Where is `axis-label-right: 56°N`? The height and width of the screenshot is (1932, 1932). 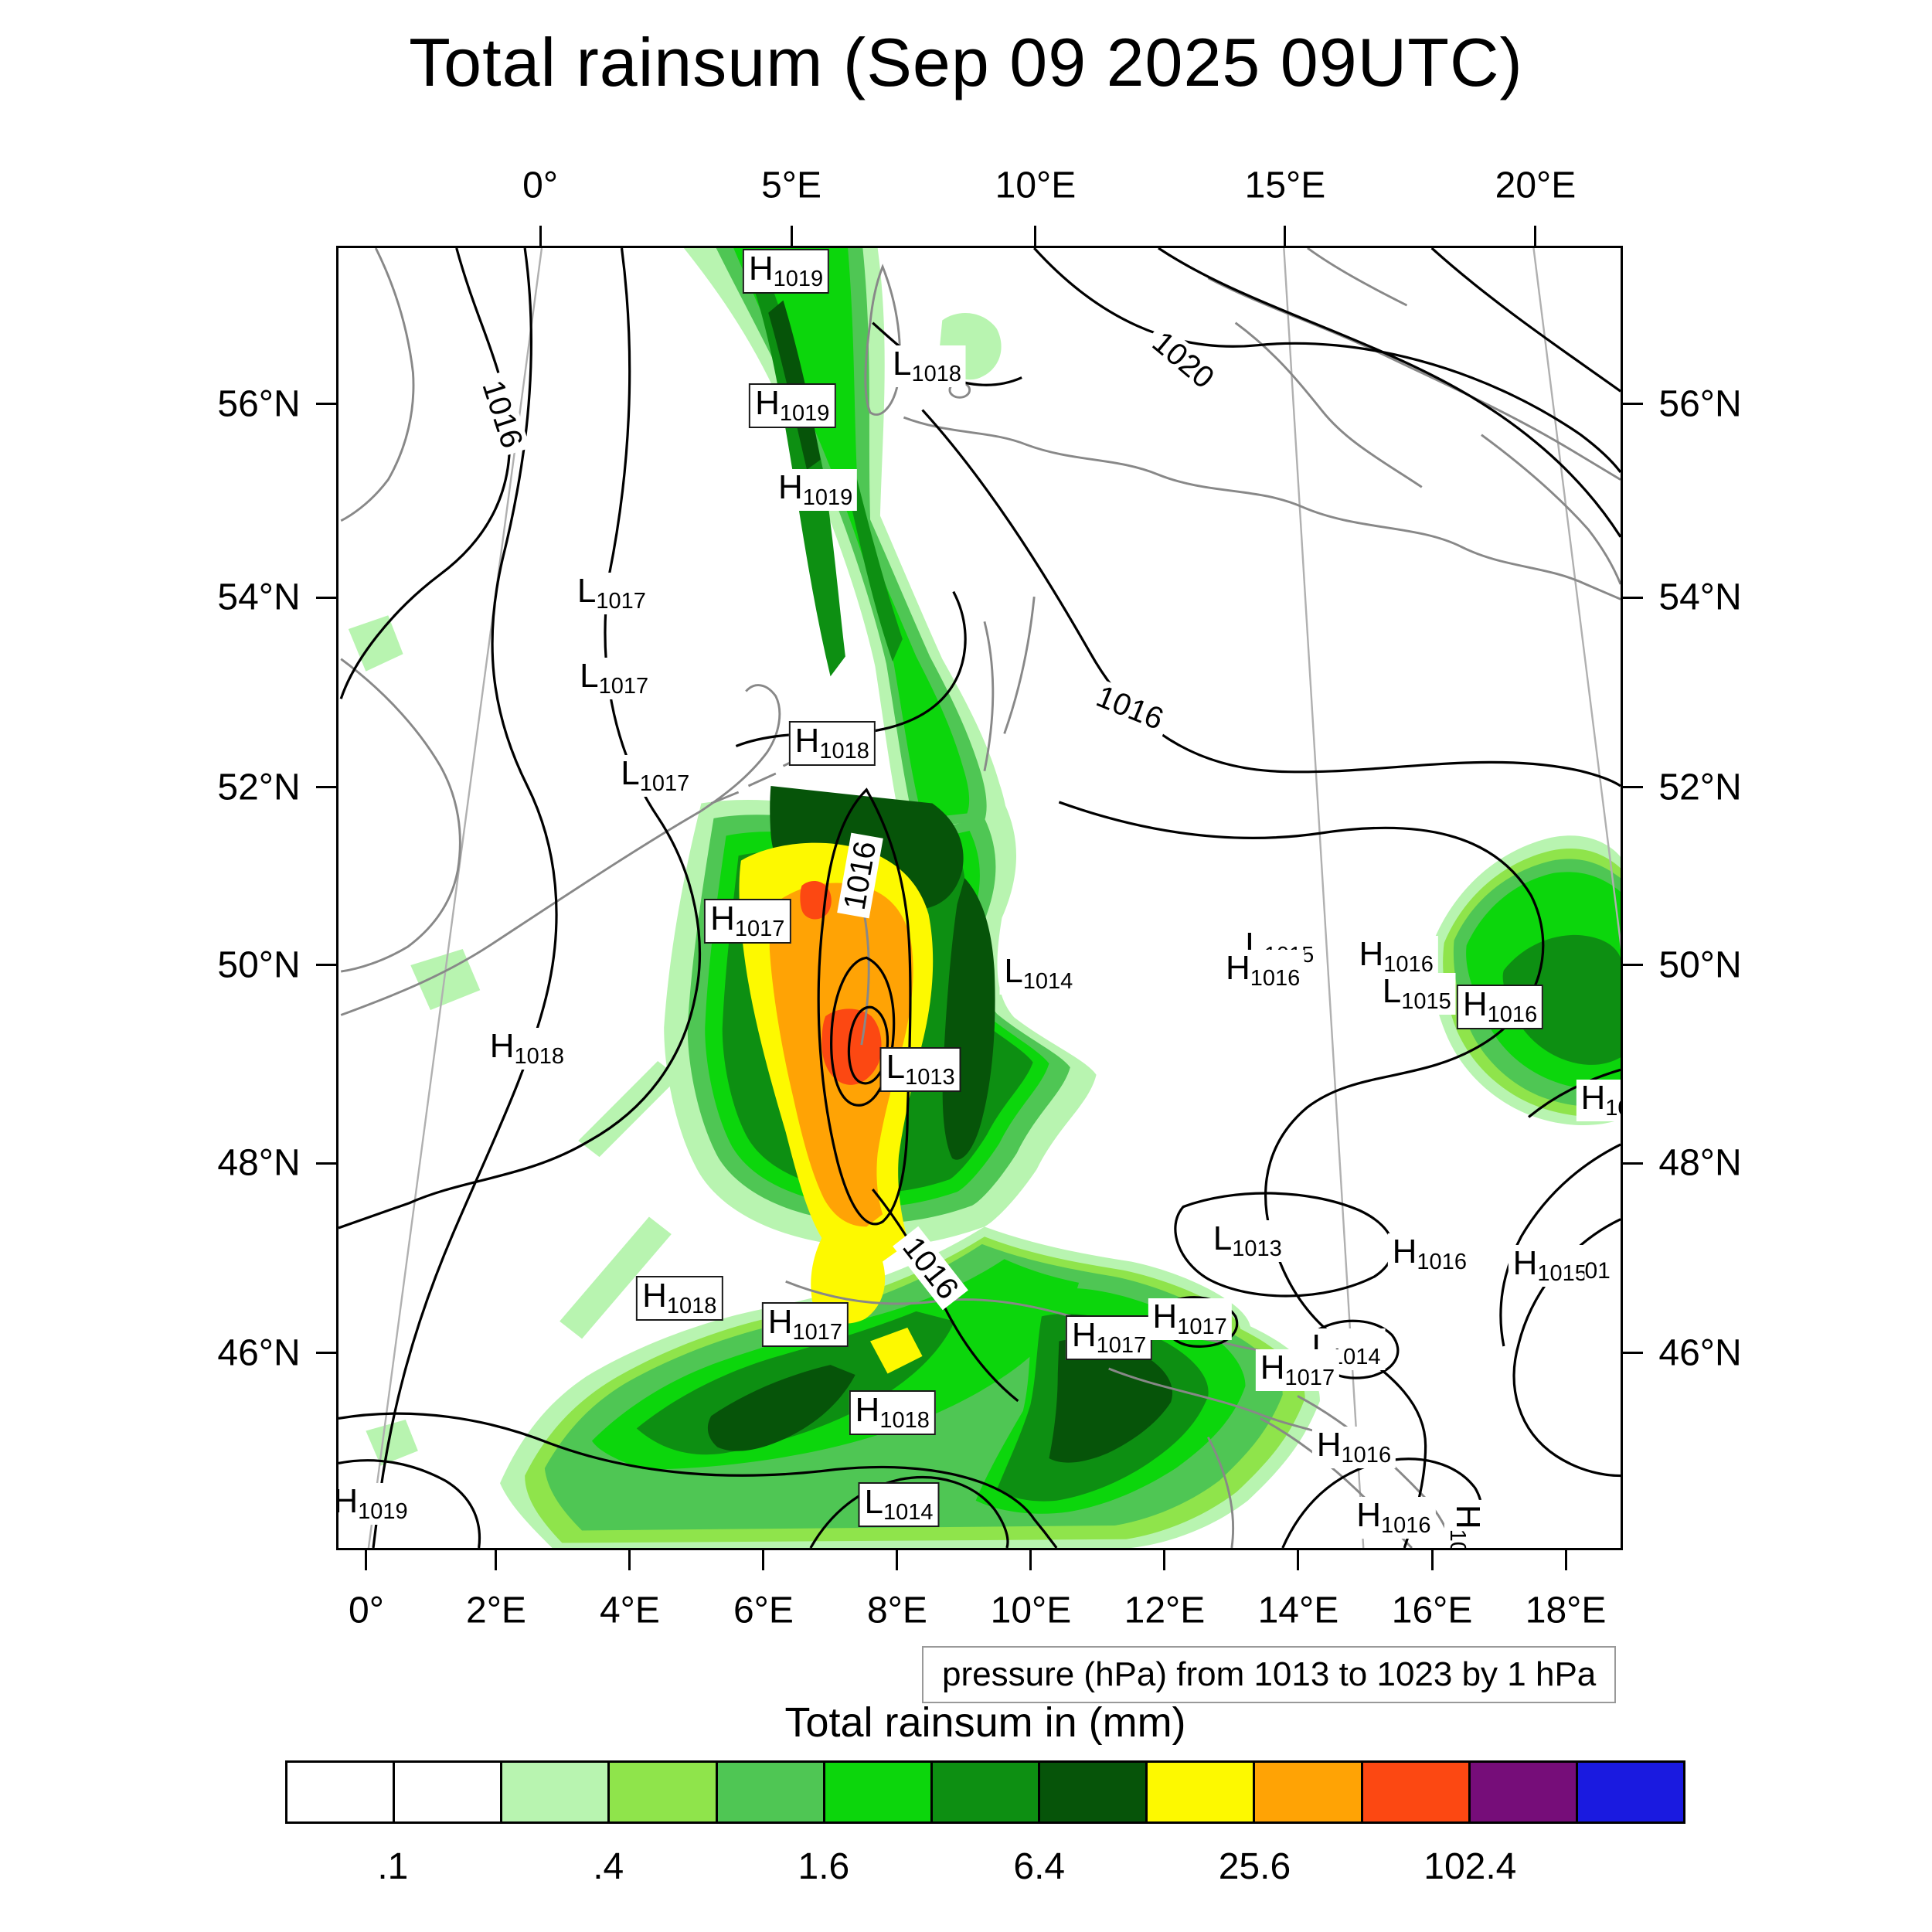
axis-label-right: 56°N is located at coordinates (1700, 404).